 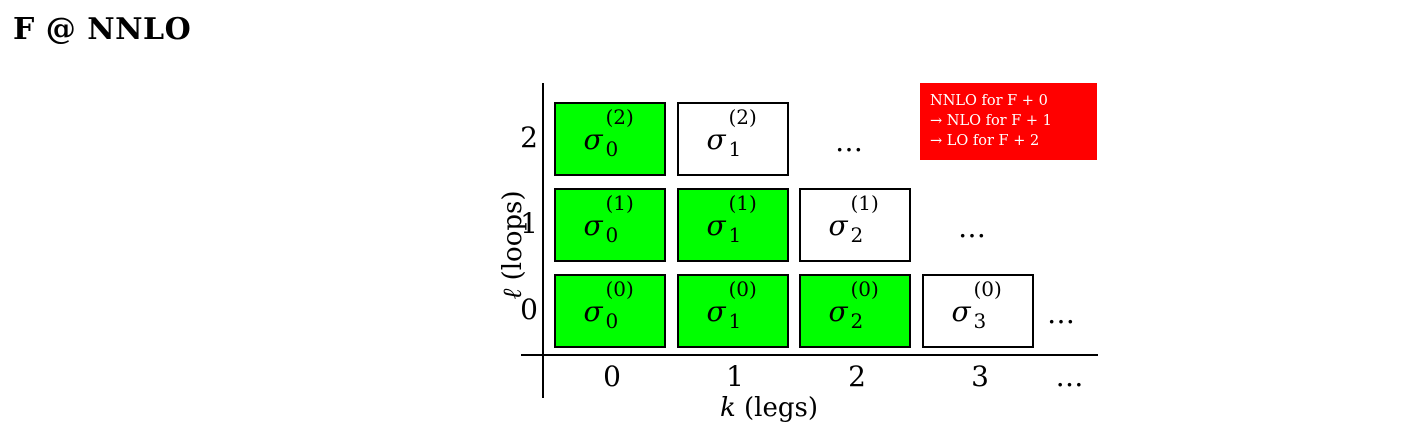 I want to click on cell-sigma-2-0: σ (2) 0, so click(x=610, y=139).